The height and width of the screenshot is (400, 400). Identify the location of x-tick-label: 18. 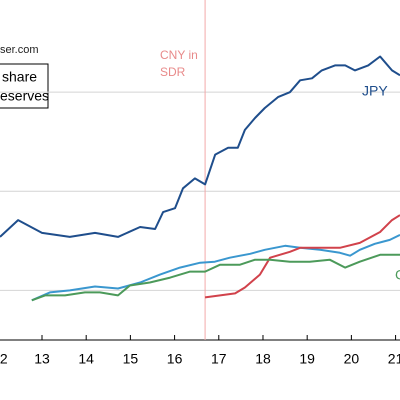
(263, 359).